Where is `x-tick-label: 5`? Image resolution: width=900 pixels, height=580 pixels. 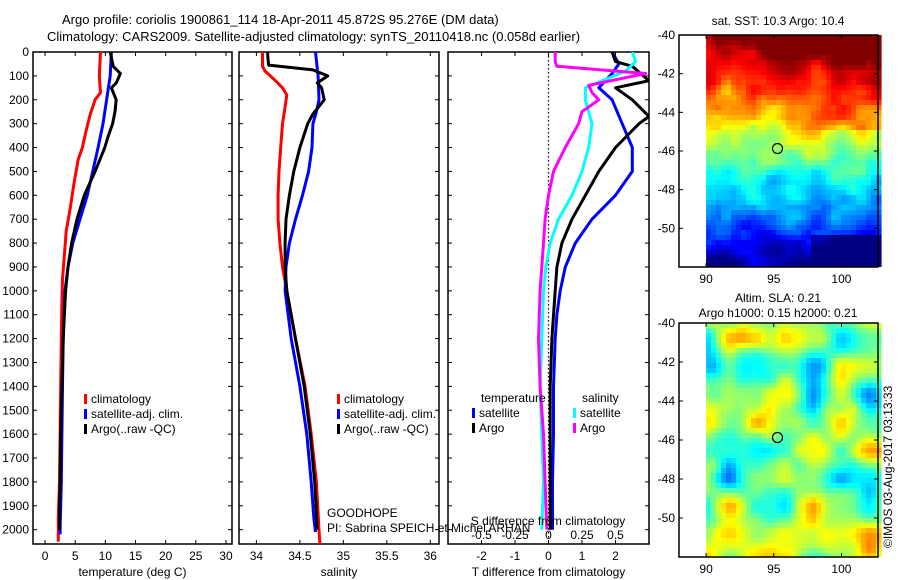
x-tick-label: 5 is located at coordinates (75, 556).